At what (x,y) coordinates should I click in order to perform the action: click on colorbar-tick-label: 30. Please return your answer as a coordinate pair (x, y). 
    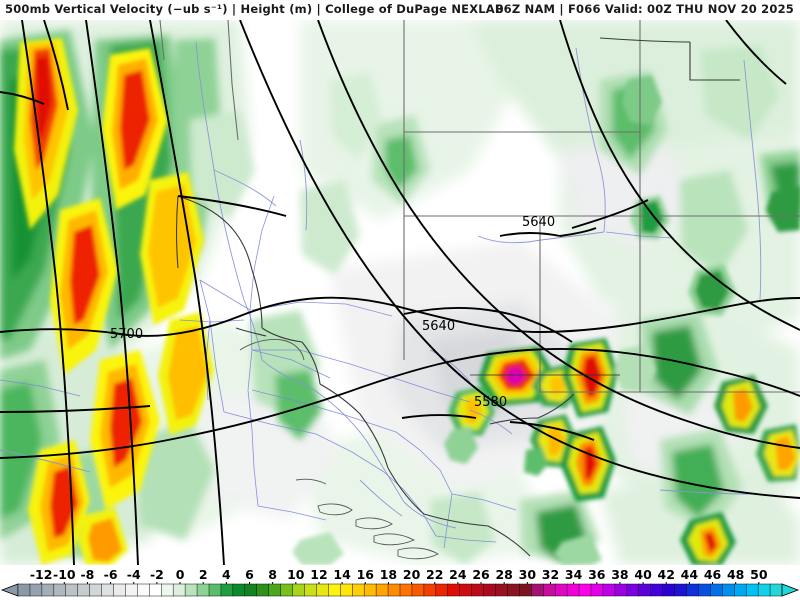
    Looking at the image, I should click on (527, 574).